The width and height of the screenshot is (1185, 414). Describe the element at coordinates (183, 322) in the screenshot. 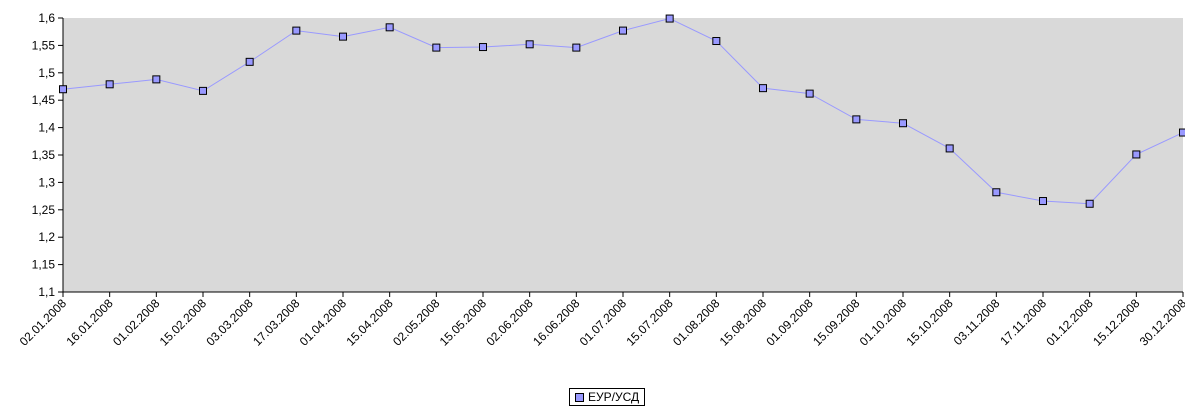

I see `x-tick-label: 15.02.2008` at that location.